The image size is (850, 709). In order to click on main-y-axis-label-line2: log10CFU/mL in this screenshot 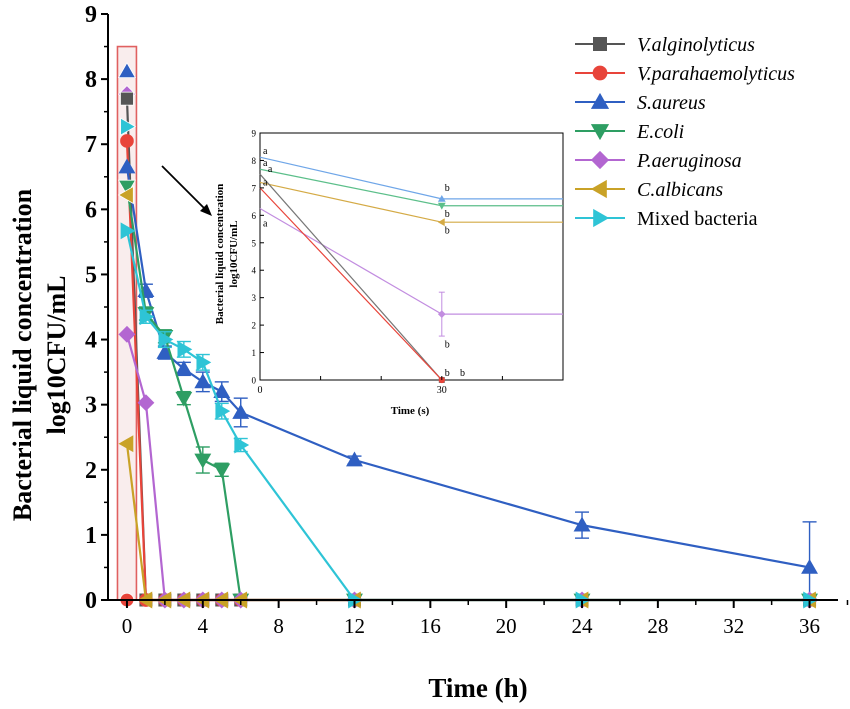, I will do `click(56, 355)`.